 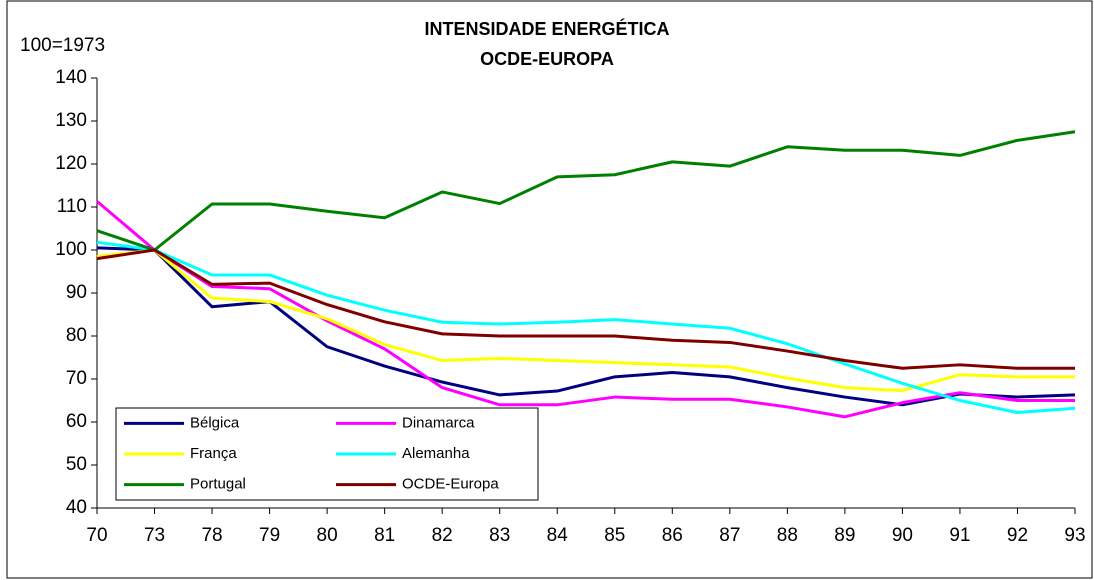 What do you see at coordinates (71, 163) in the screenshot?
I see `y-tick-label: 120` at bounding box center [71, 163].